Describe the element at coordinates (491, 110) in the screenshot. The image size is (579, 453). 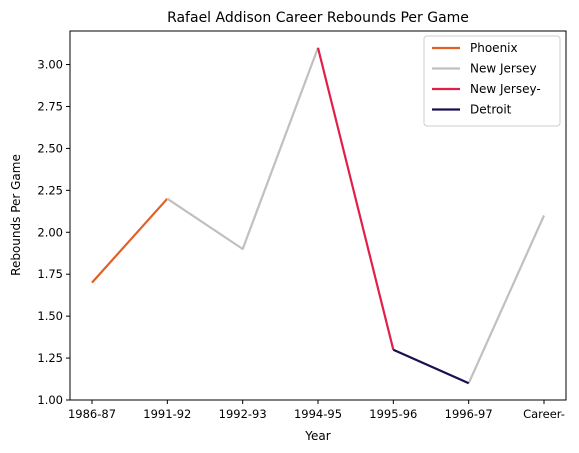
I see `legend-label: Detroit` at that location.